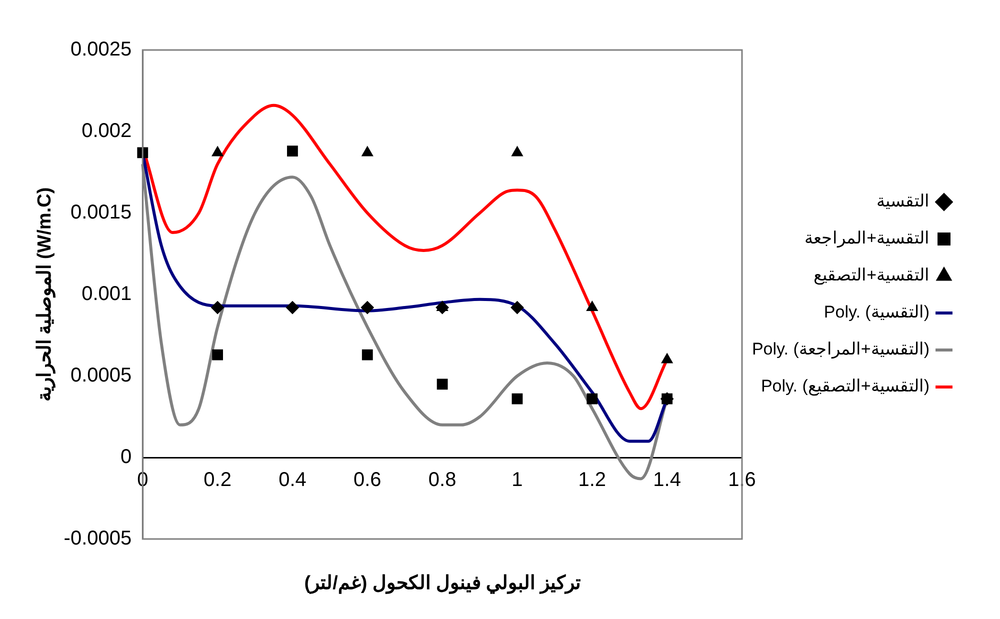  What do you see at coordinates (442, 480) in the screenshot?
I see `x-tick-label: 0.8` at bounding box center [442, 480].